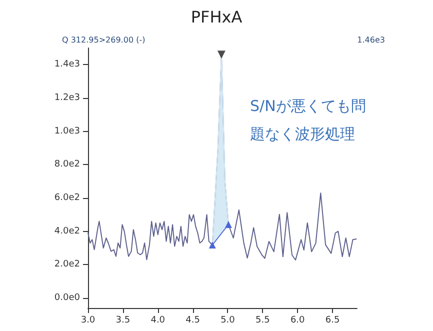 The width and height of the screenshot is (433, 331). Describe the element at coordinates (332, 321) in the screenshot. I see `x-tick-label: 6.5` at that location.